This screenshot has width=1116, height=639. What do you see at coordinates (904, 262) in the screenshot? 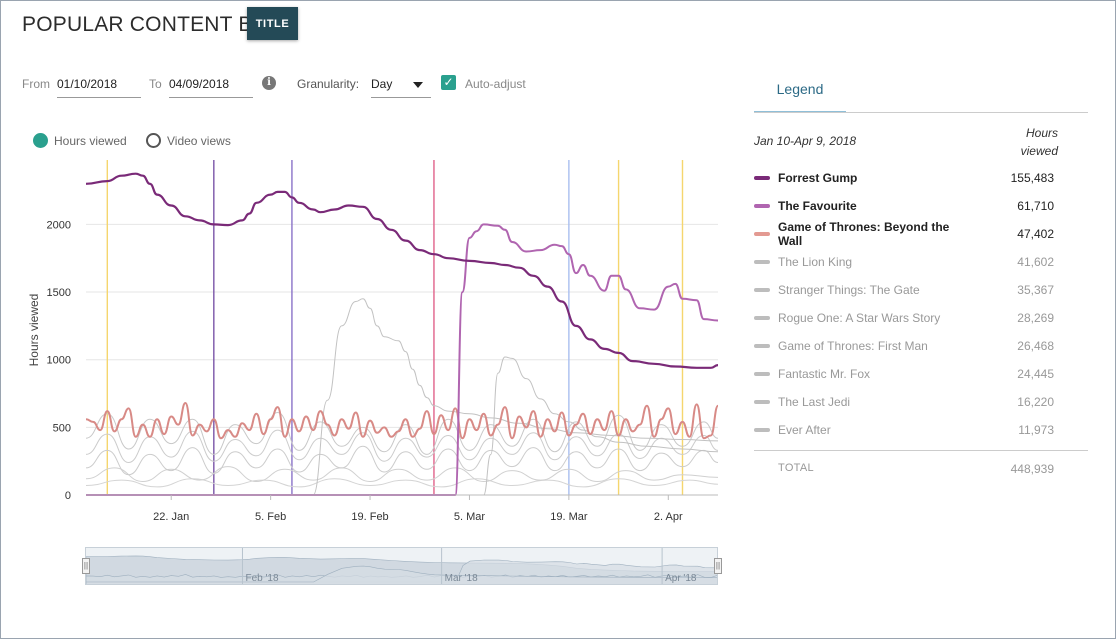
I see `legend-item: The Lion King 41,602` at bounding box center [904, 262].